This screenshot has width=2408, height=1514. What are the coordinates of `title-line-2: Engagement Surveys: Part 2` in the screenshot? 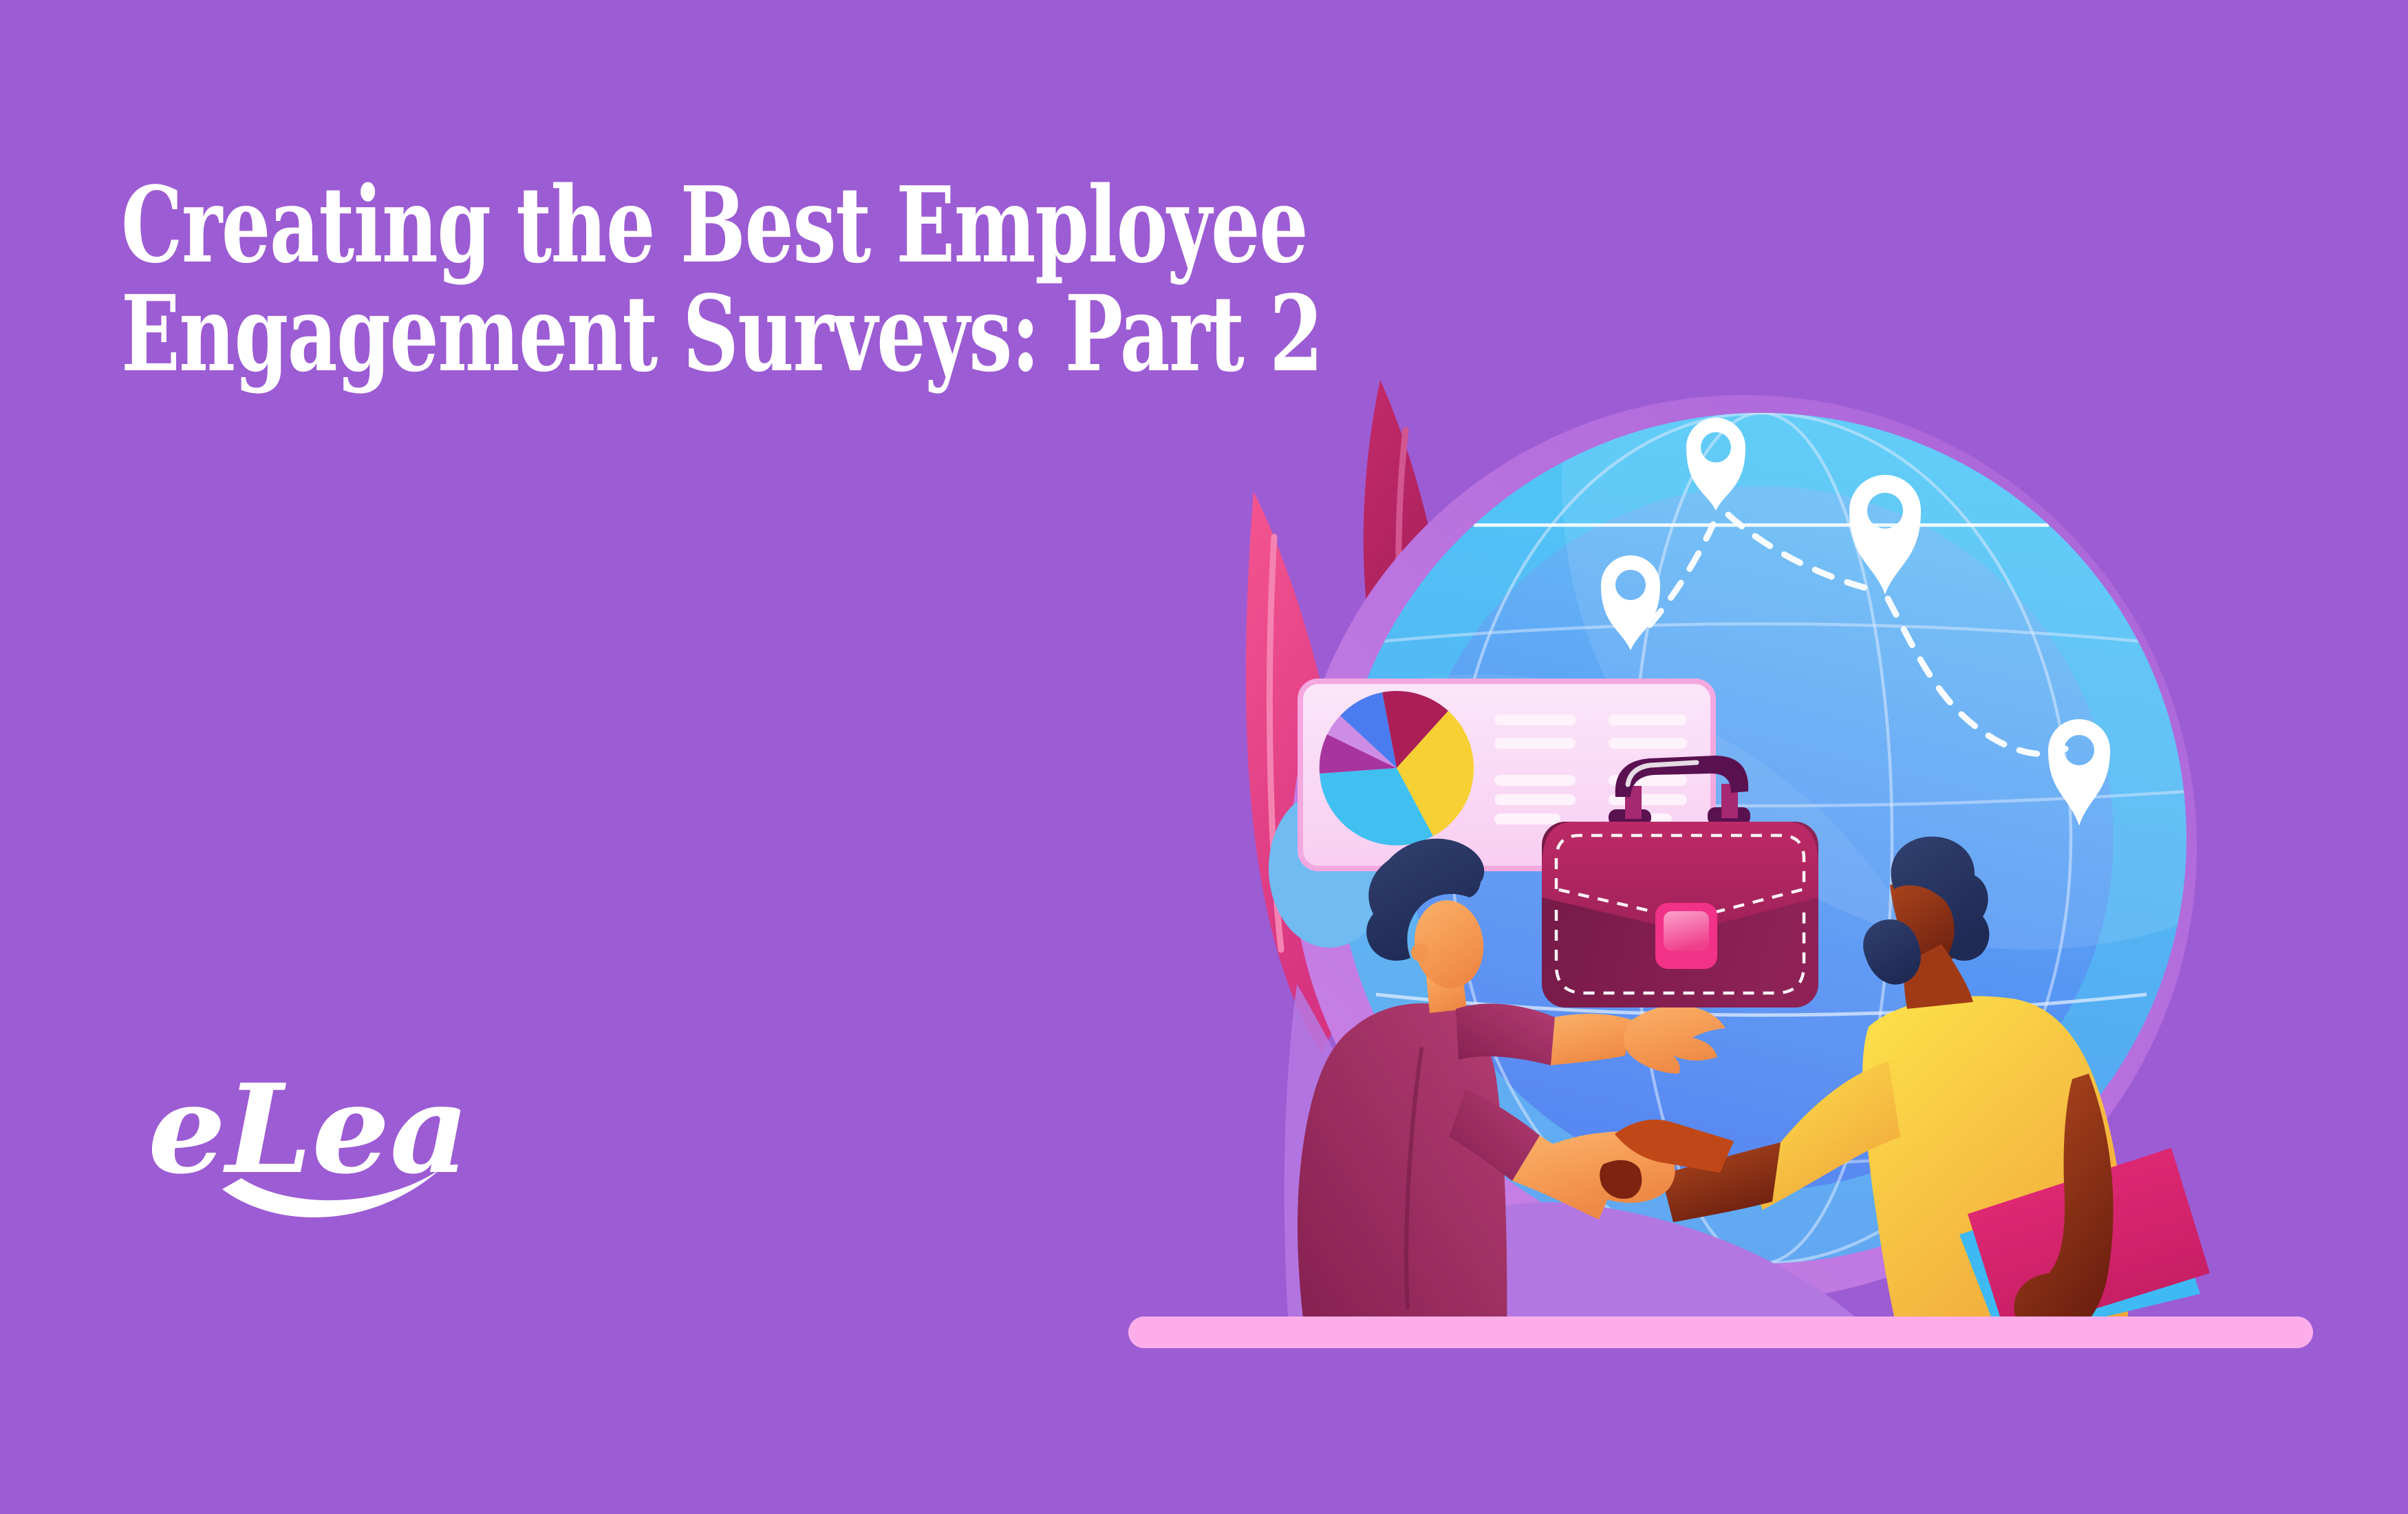 It's located at (722, 334).